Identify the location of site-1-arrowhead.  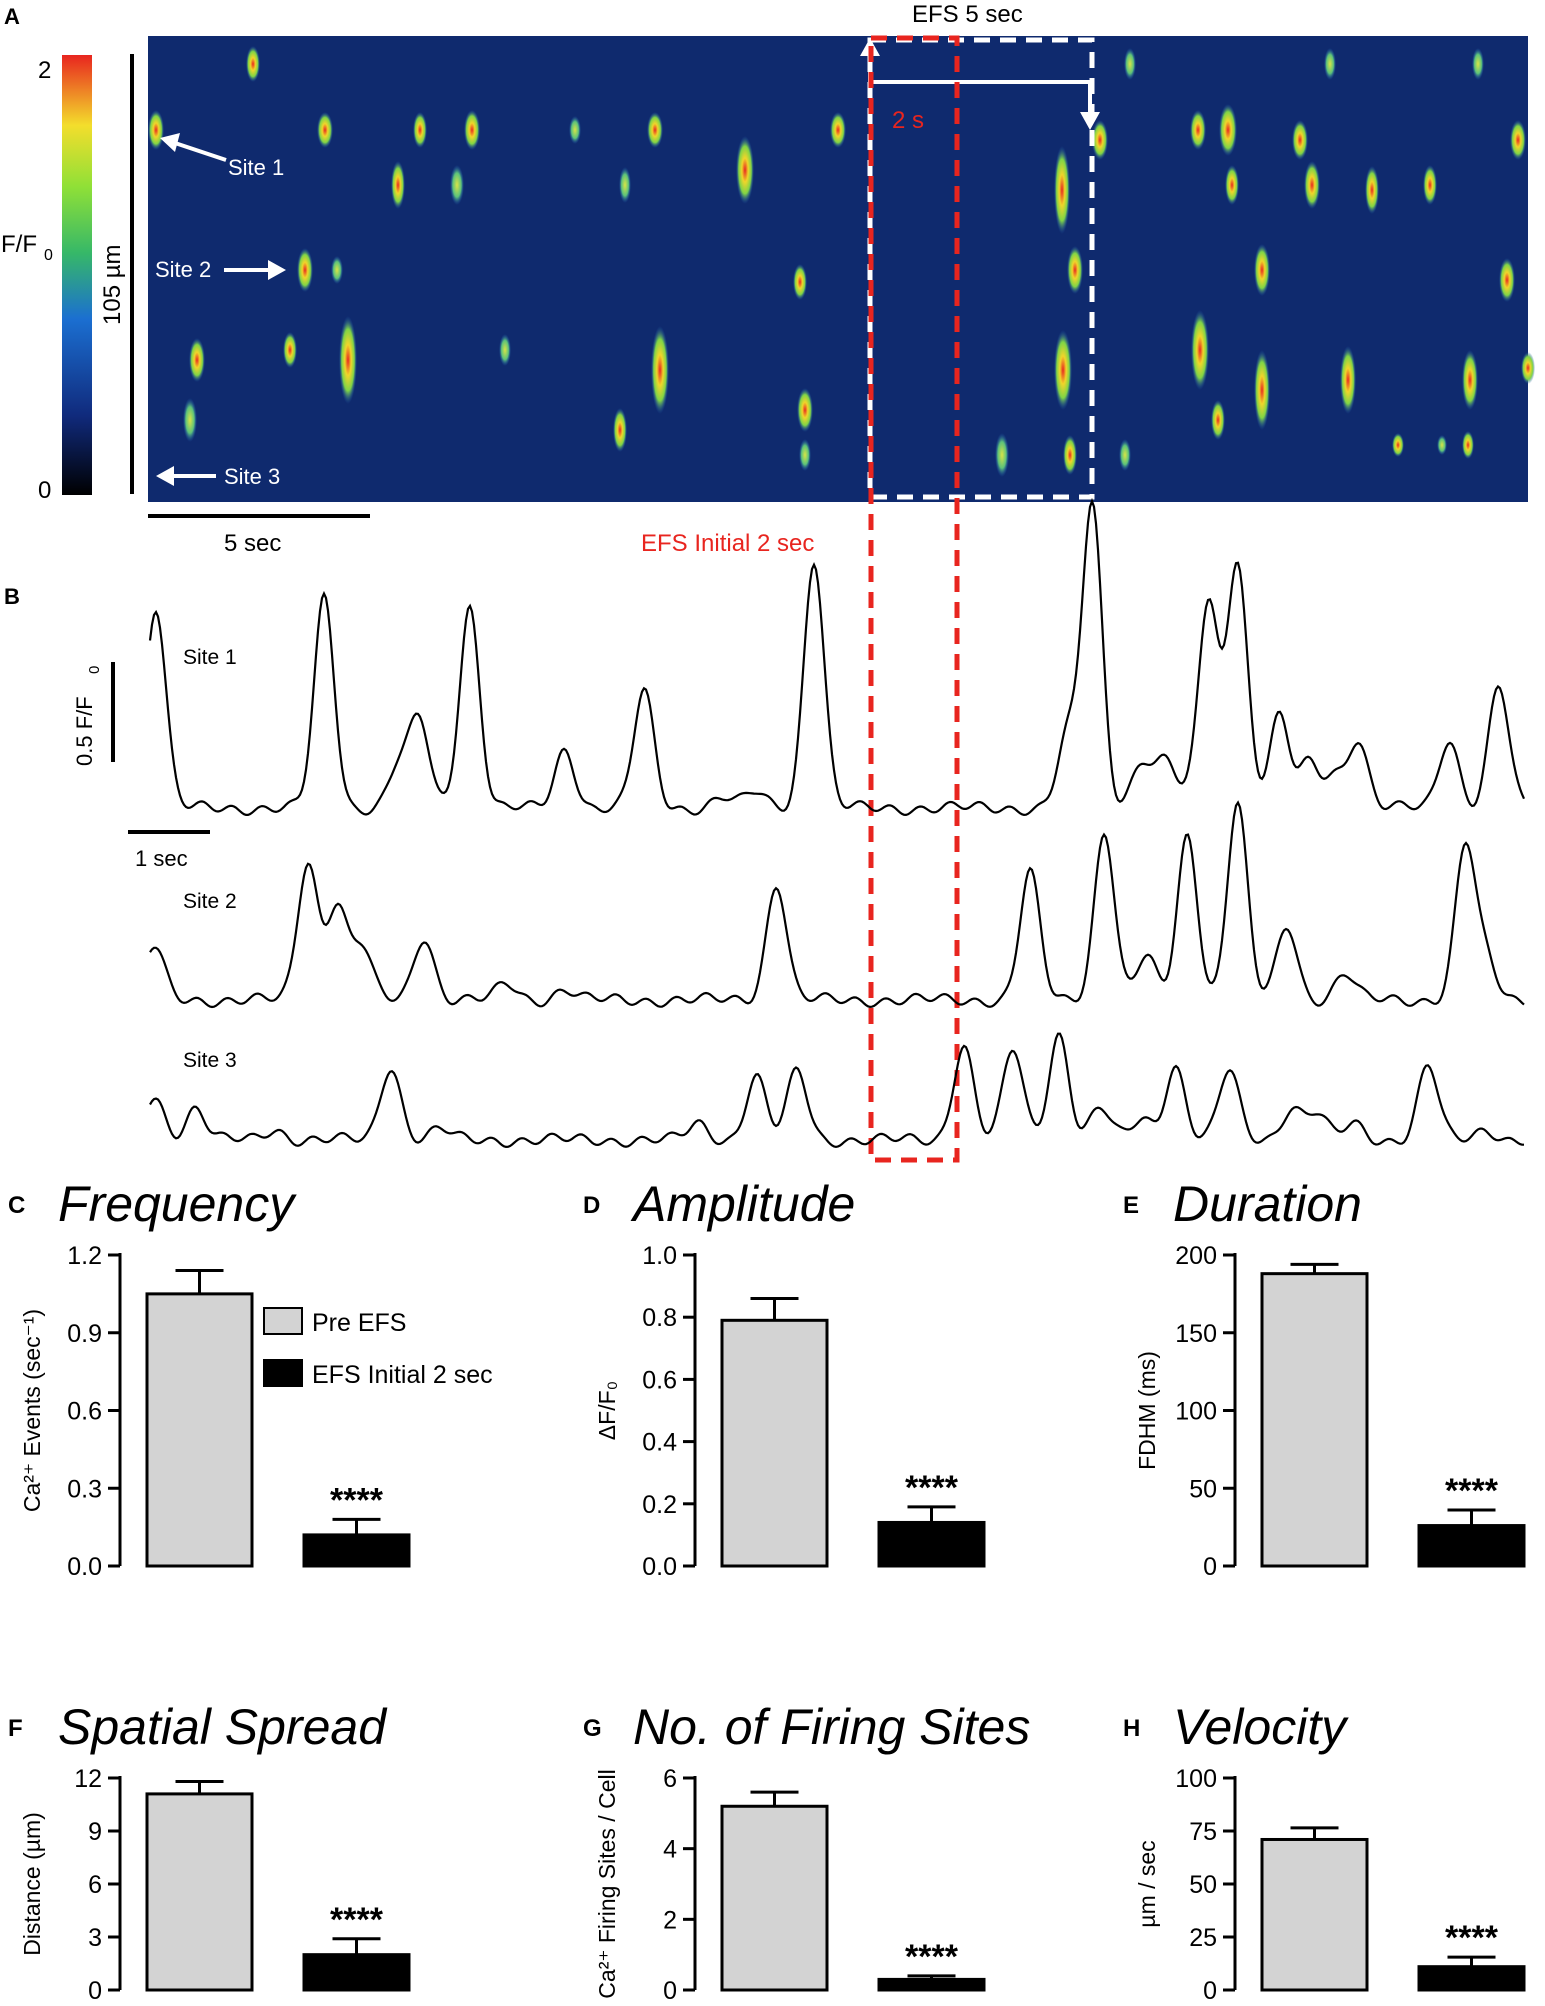
(170, 142).